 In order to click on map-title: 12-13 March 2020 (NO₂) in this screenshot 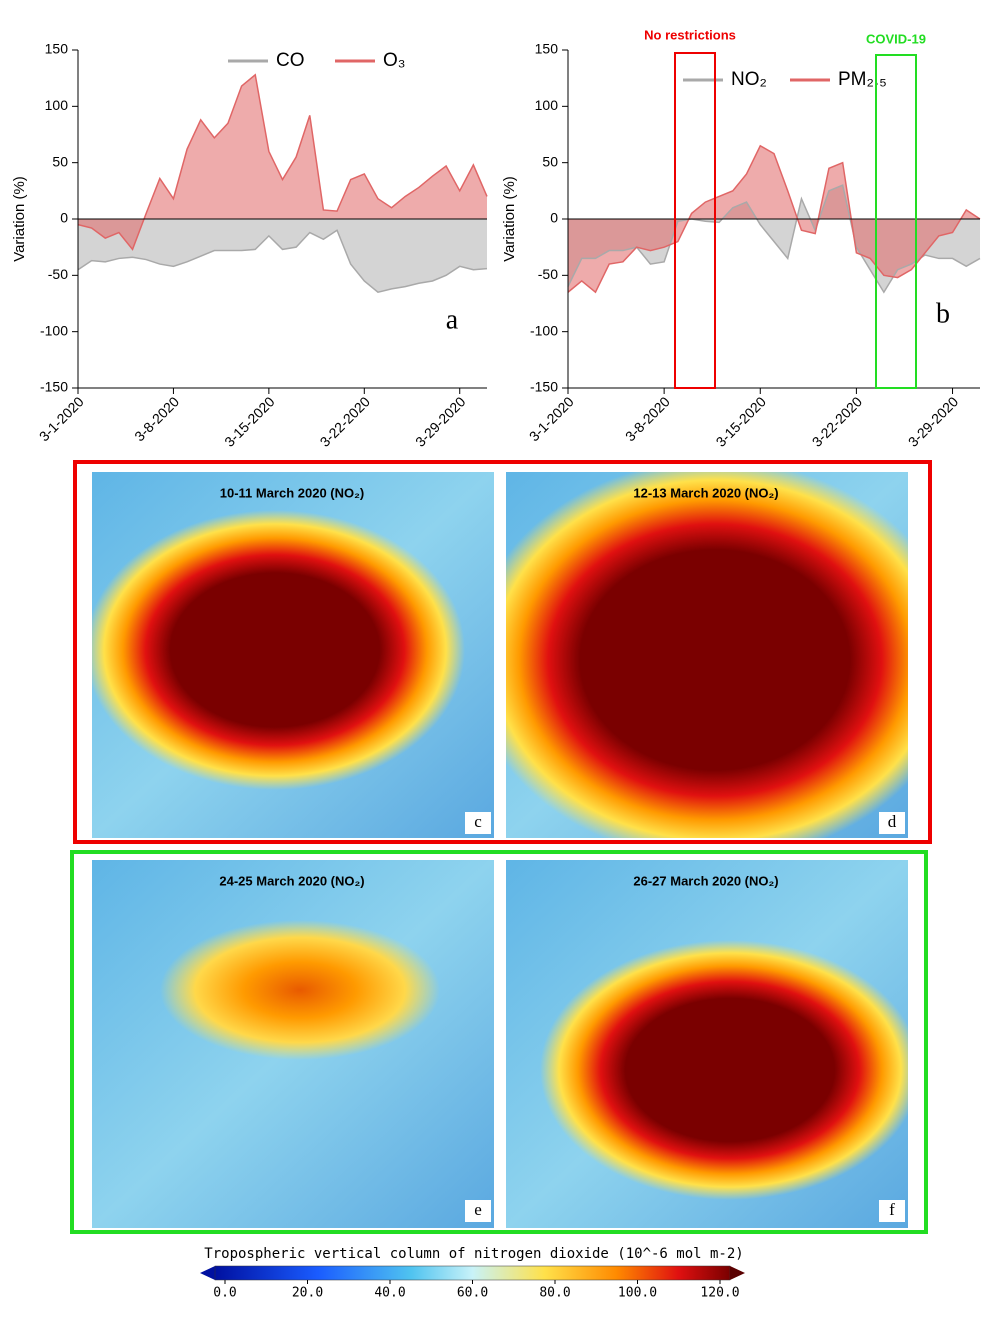, I will do `click(705, 492)`.